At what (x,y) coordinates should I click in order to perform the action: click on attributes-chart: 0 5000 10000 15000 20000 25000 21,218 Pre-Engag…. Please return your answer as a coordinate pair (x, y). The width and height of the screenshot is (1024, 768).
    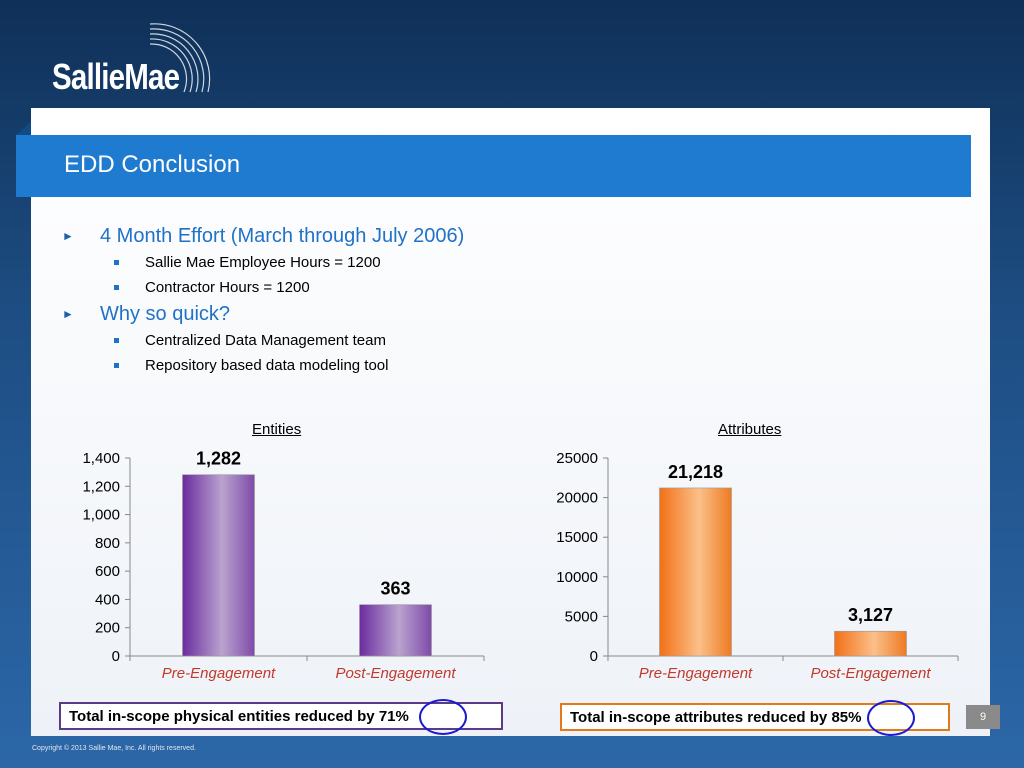
    Looking at the image, I should click on (757, 566).